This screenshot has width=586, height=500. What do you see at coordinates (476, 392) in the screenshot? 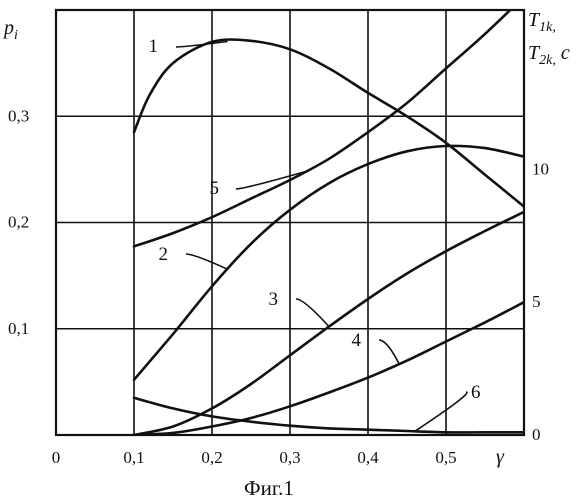
I see `curve-label-6: 6` at bounding box center [476, 392].